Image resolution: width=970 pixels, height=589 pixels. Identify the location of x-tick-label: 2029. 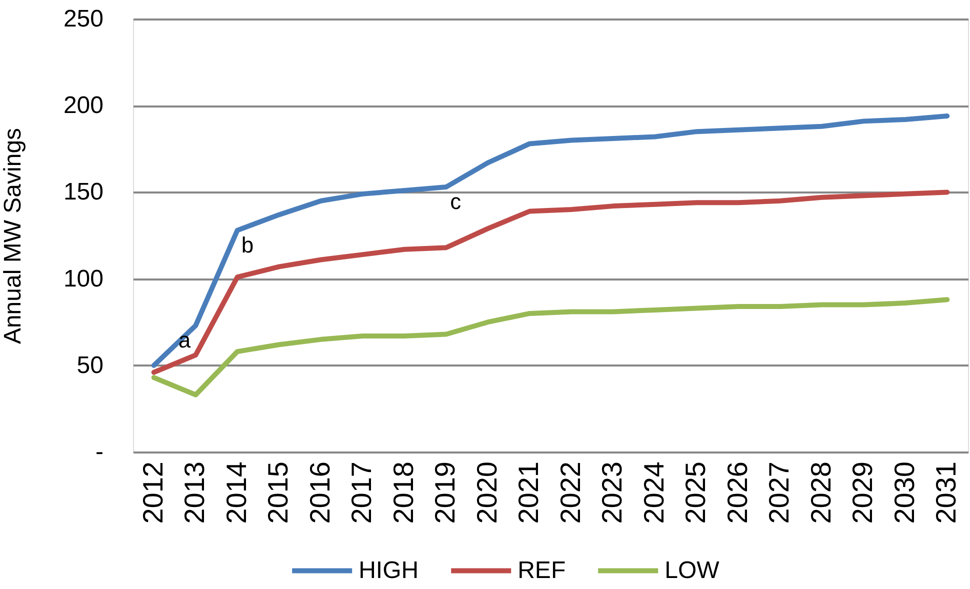
(862, 493).